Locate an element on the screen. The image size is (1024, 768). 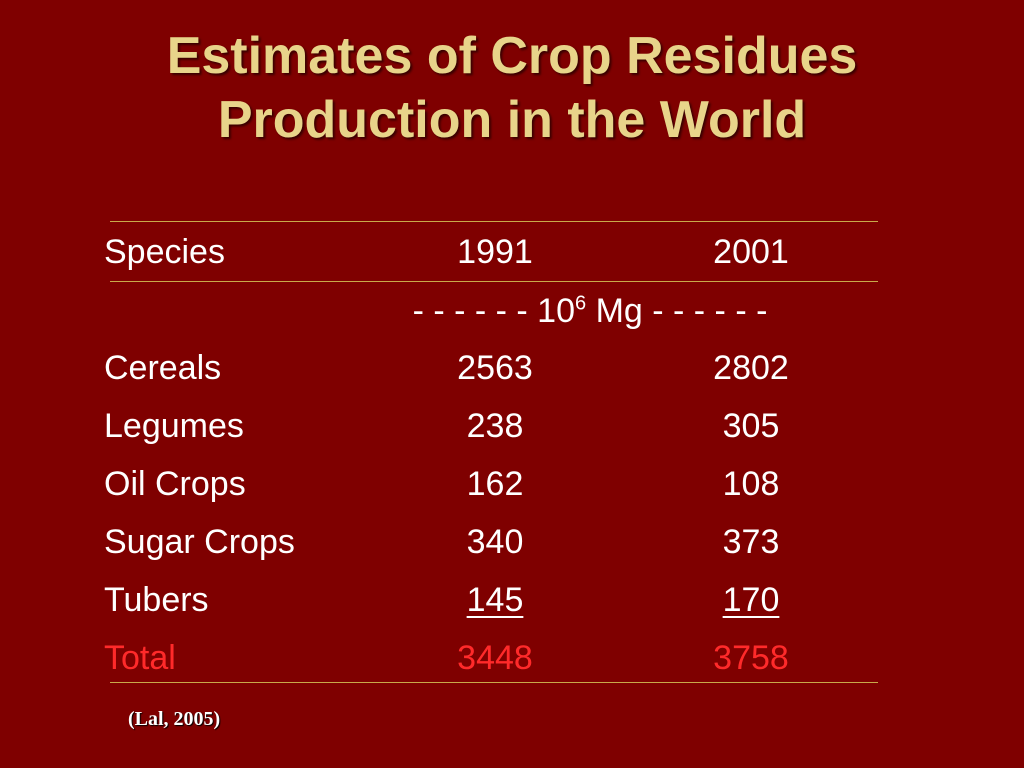
value-1991-cell: 145 is located at coordinates (495, 600).